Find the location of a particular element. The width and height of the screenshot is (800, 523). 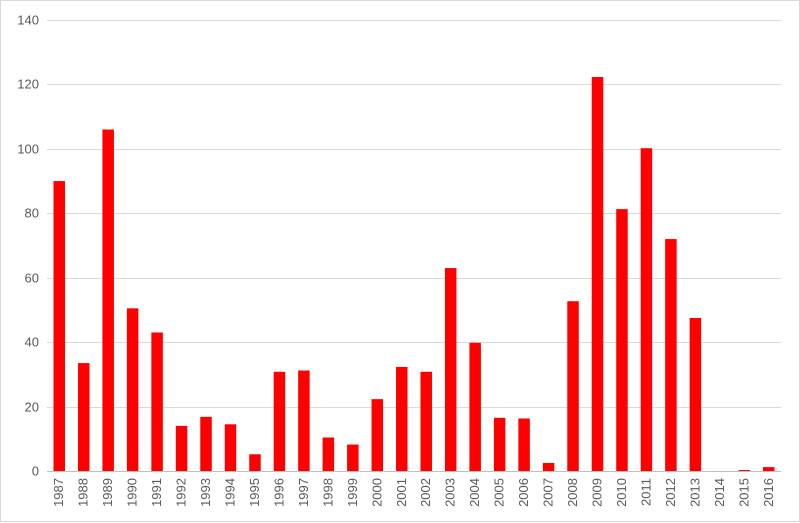

bar-1989 is located at coordinates (108, 300).